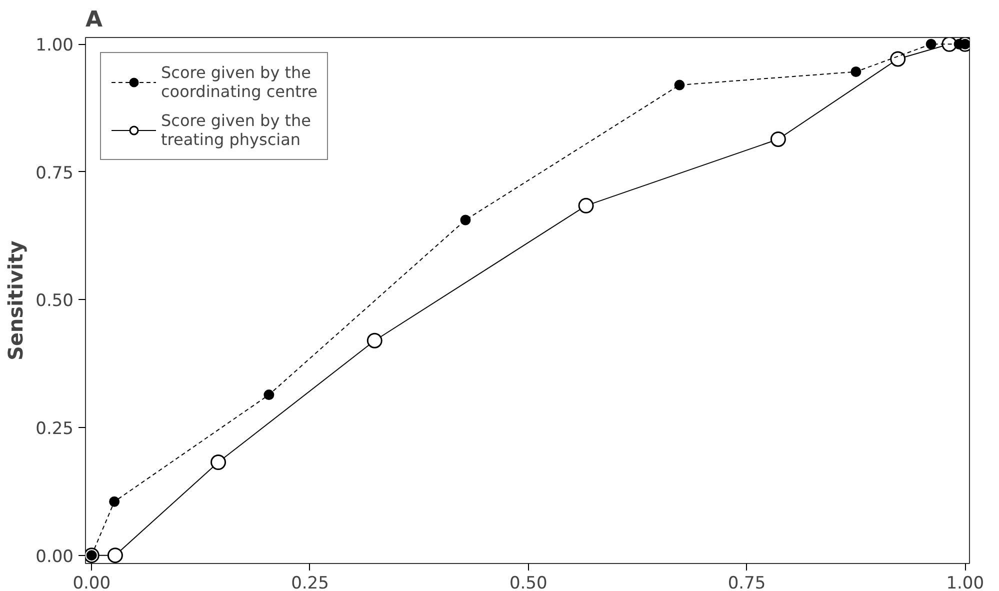 The height and width of the screenshot is (591, 999). What do you see at coordinates (965, 582) in the screenshot?
I see `x-tick-label: 1.00` at bounding box center [965, 582].